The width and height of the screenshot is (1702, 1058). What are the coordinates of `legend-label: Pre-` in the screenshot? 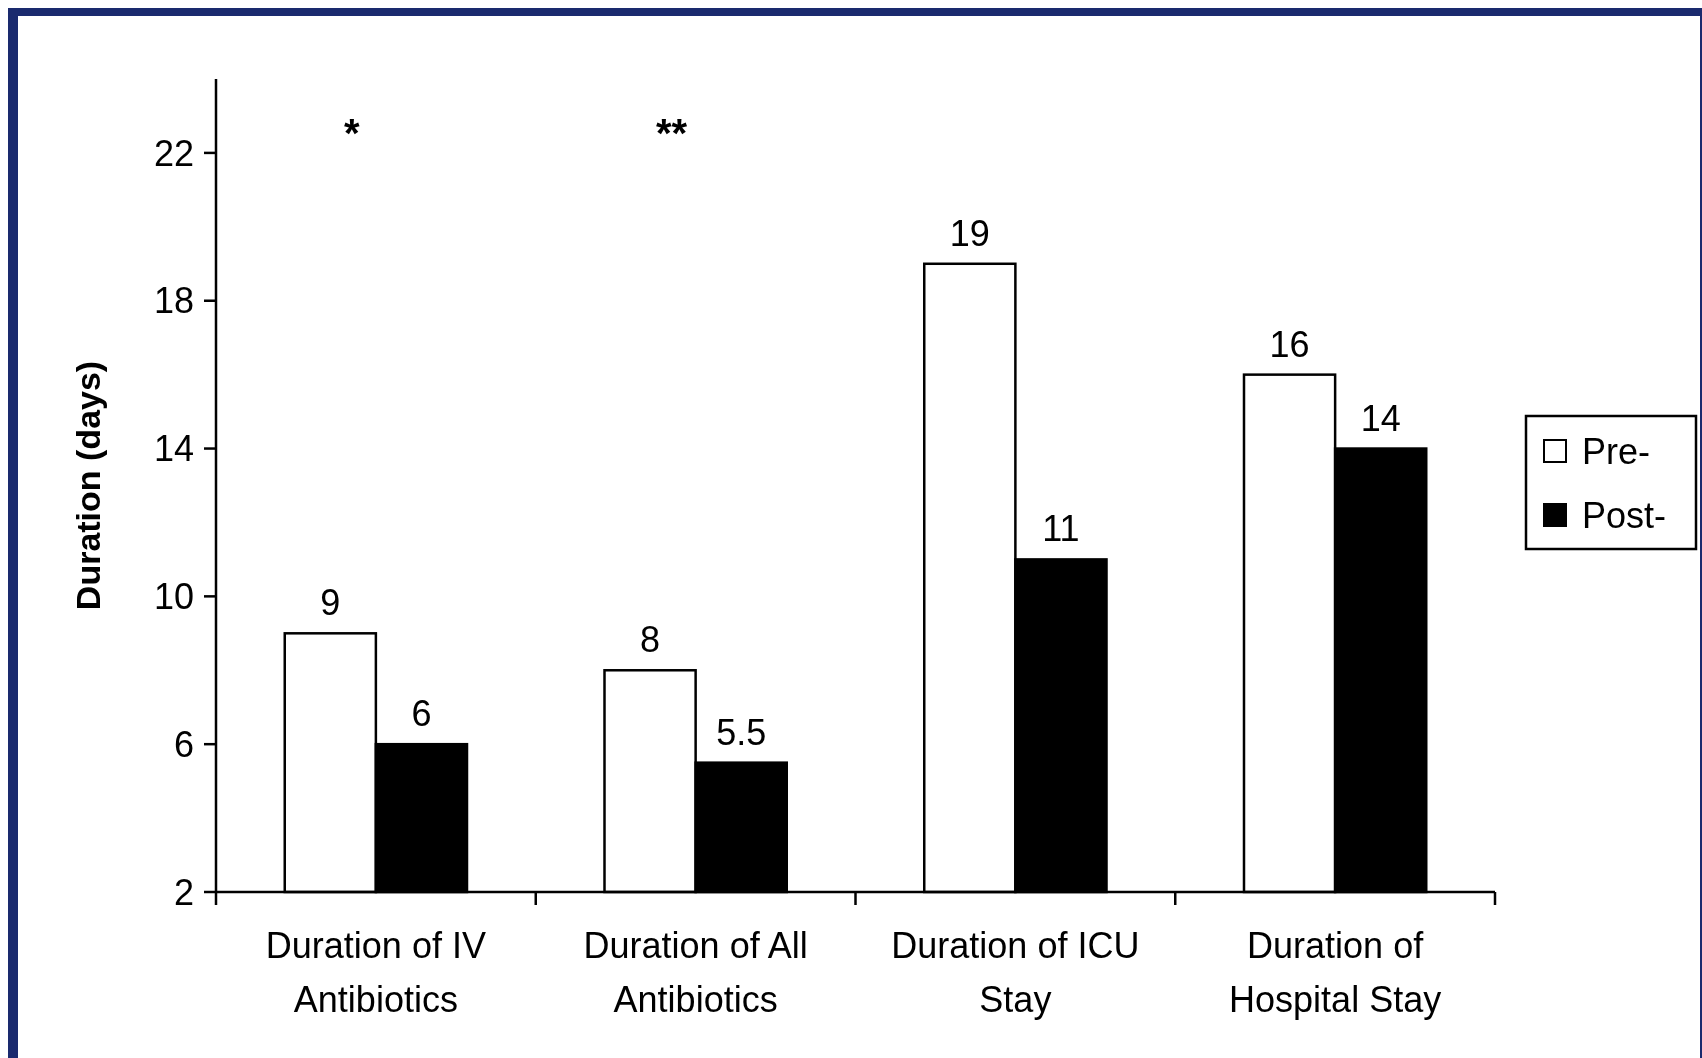 It's located at (1616, 451).